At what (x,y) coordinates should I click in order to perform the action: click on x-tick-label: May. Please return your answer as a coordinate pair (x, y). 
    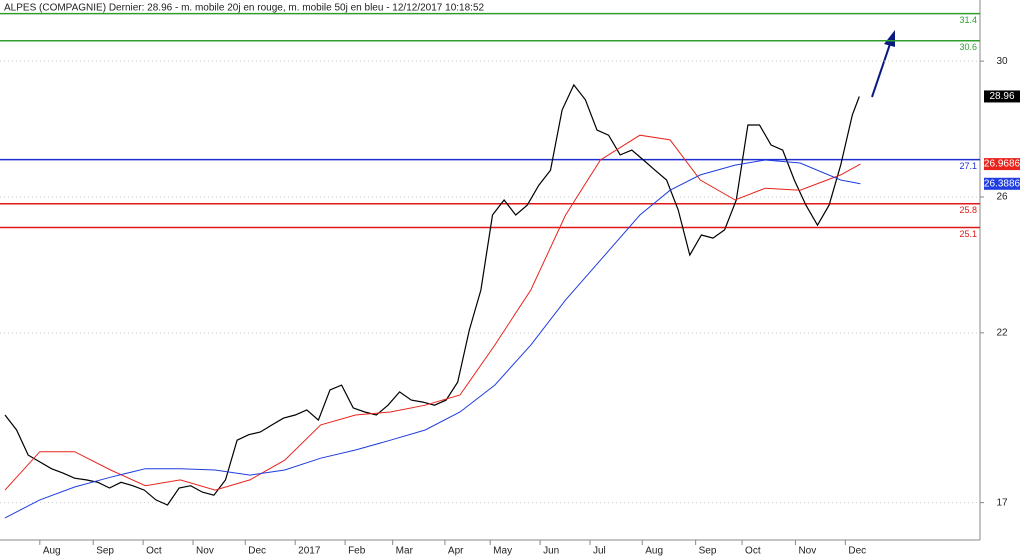
    Looking at the image, I should click on (502, 551).